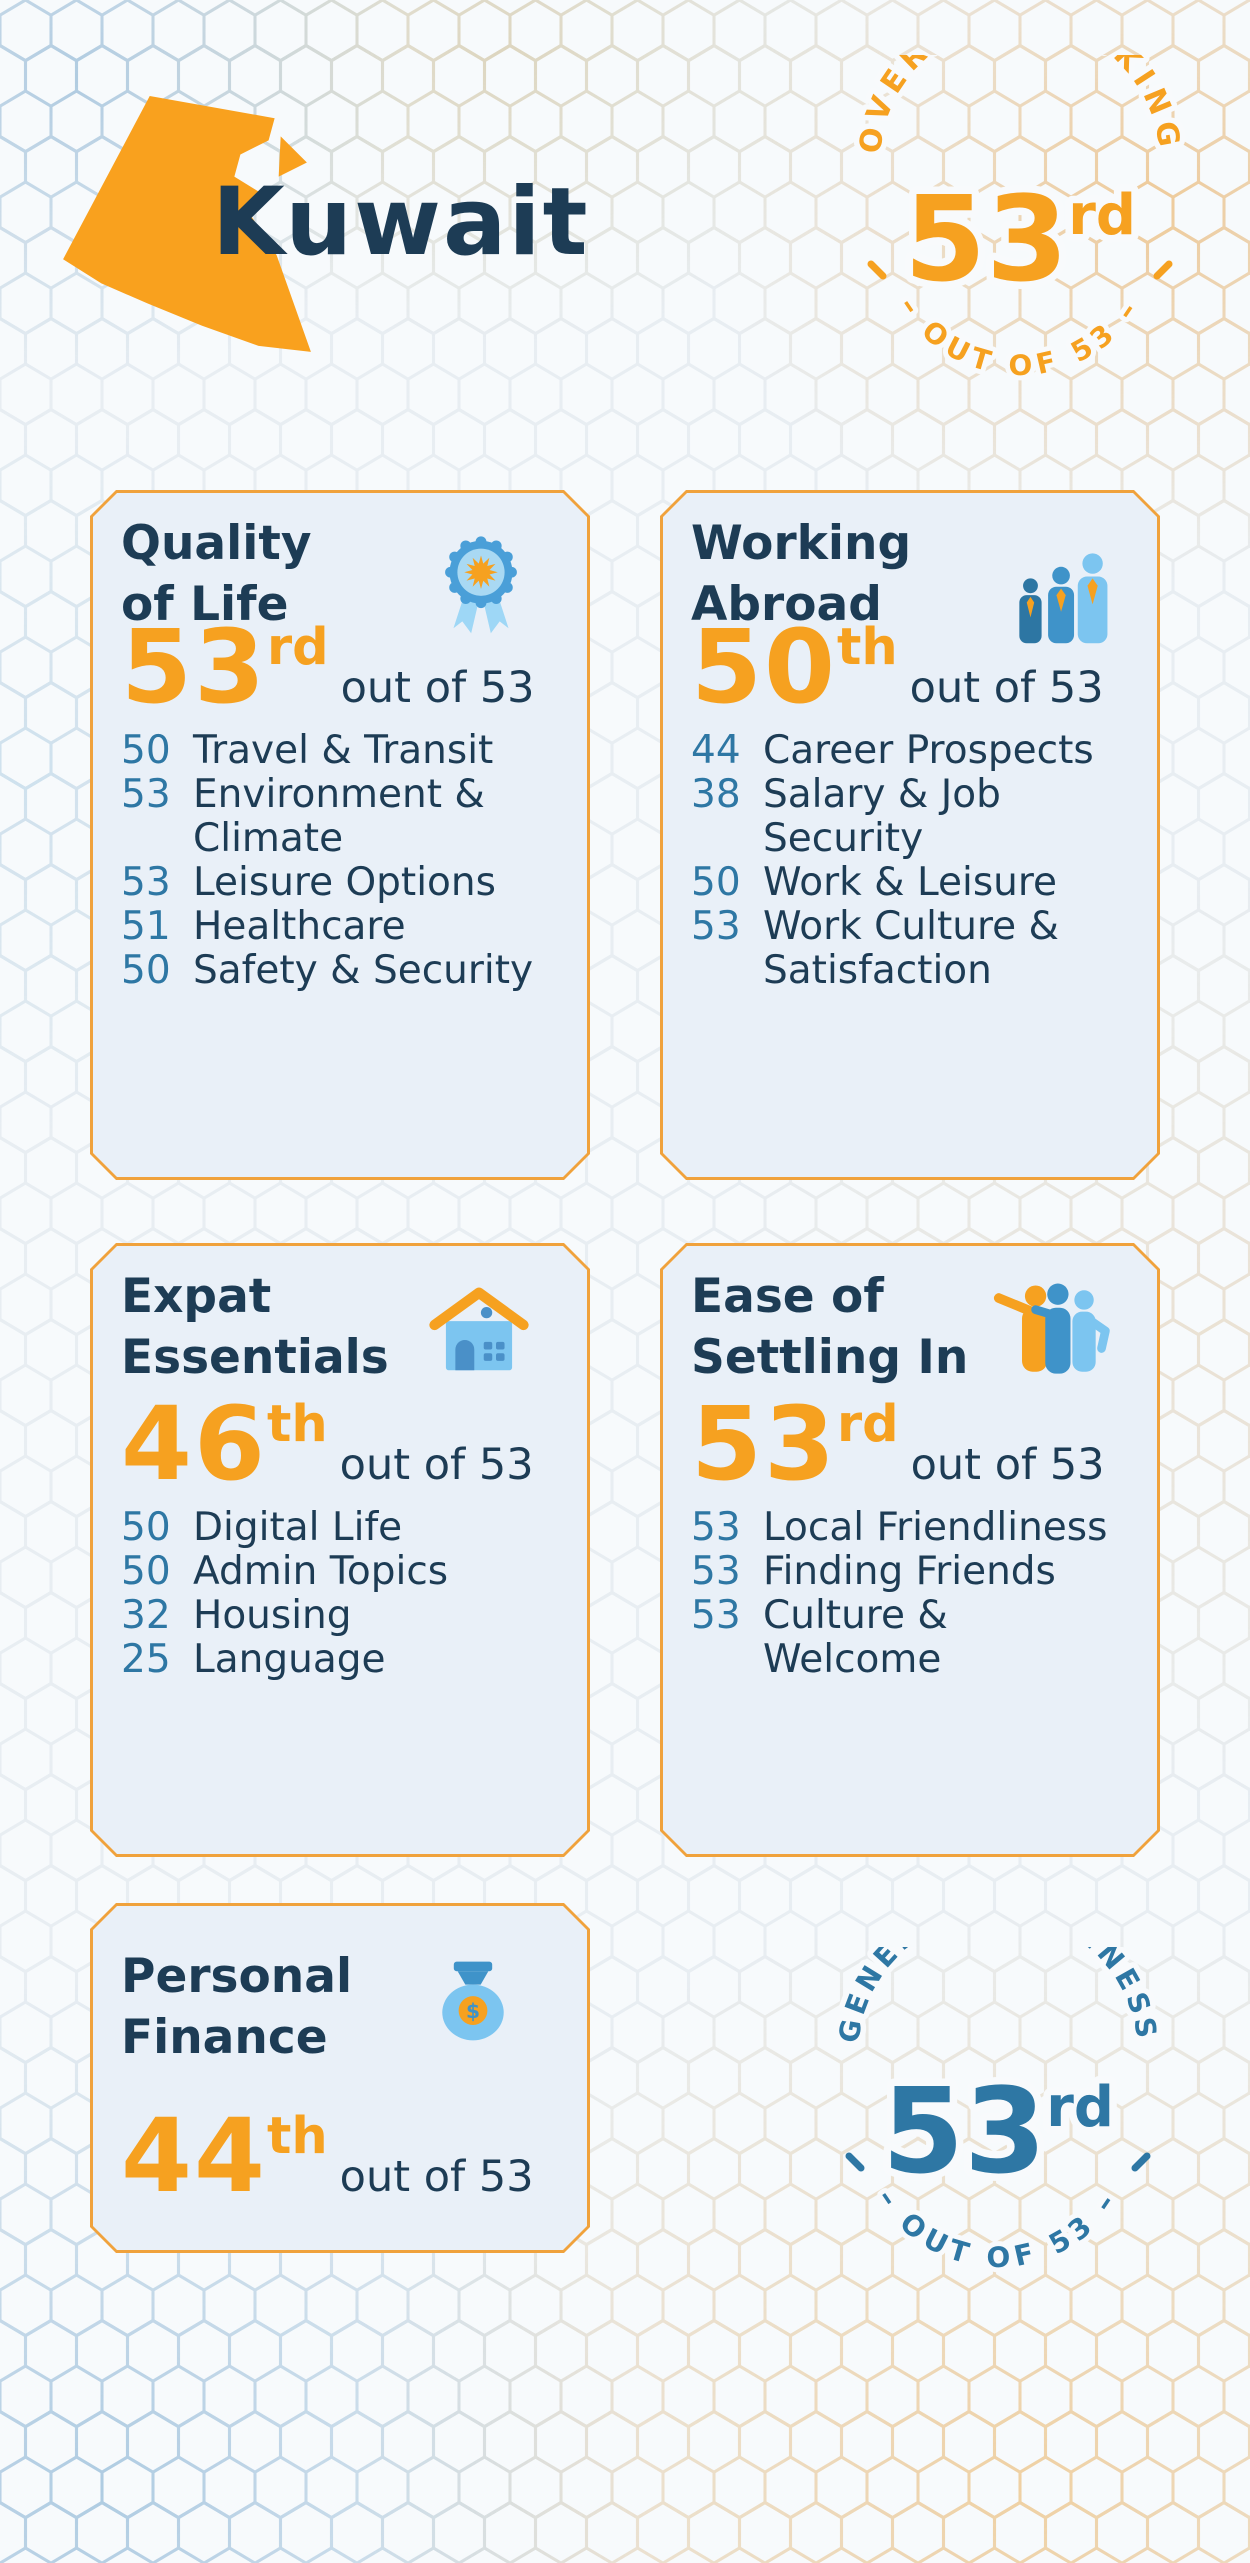  What do you see at coordinates (216, 574) in the screenshot?
I see `card-title: Quality of Life` at bounding box center [216, 574].